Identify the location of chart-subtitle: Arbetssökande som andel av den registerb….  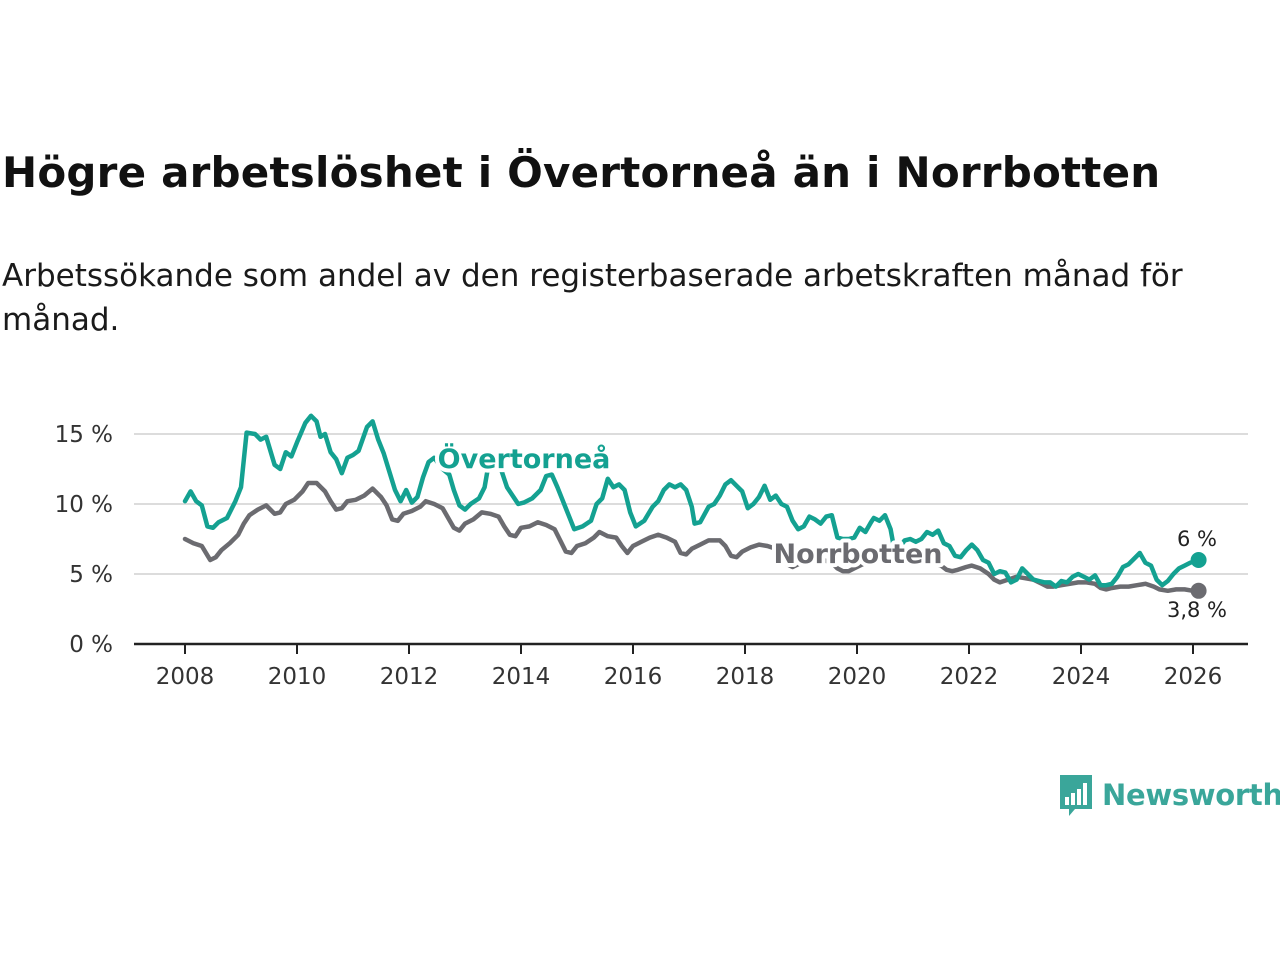
(592, 298).